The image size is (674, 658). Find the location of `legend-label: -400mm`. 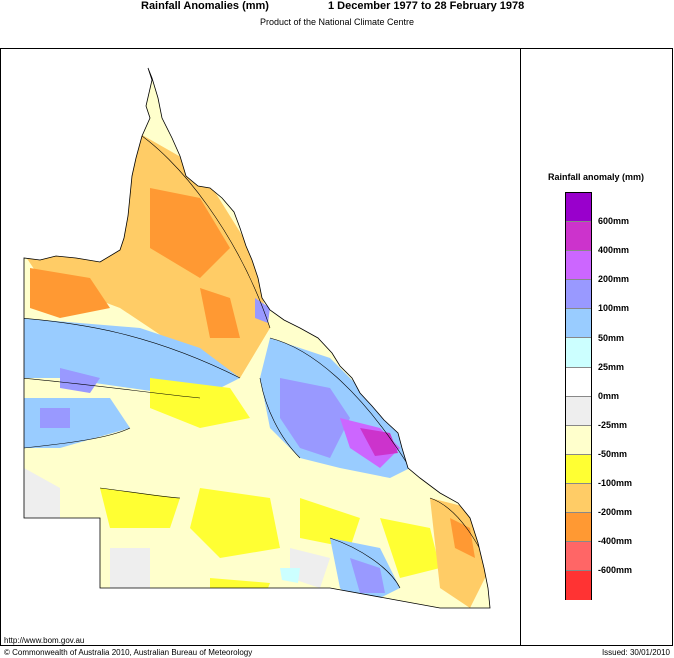

legend-label: -400mm is located at coordinates (615, 541).